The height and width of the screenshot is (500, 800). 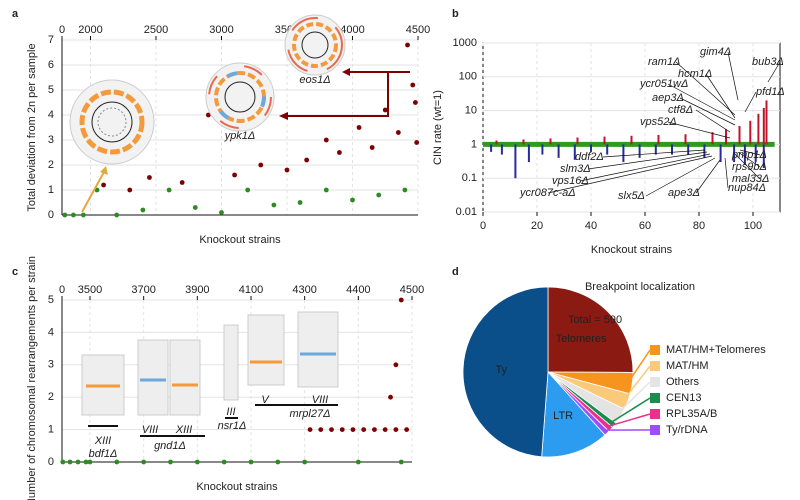 What do you see at coordinates (505, 372) in the screenshot?
I see `pie-slice` at bounding box center [505, 372].